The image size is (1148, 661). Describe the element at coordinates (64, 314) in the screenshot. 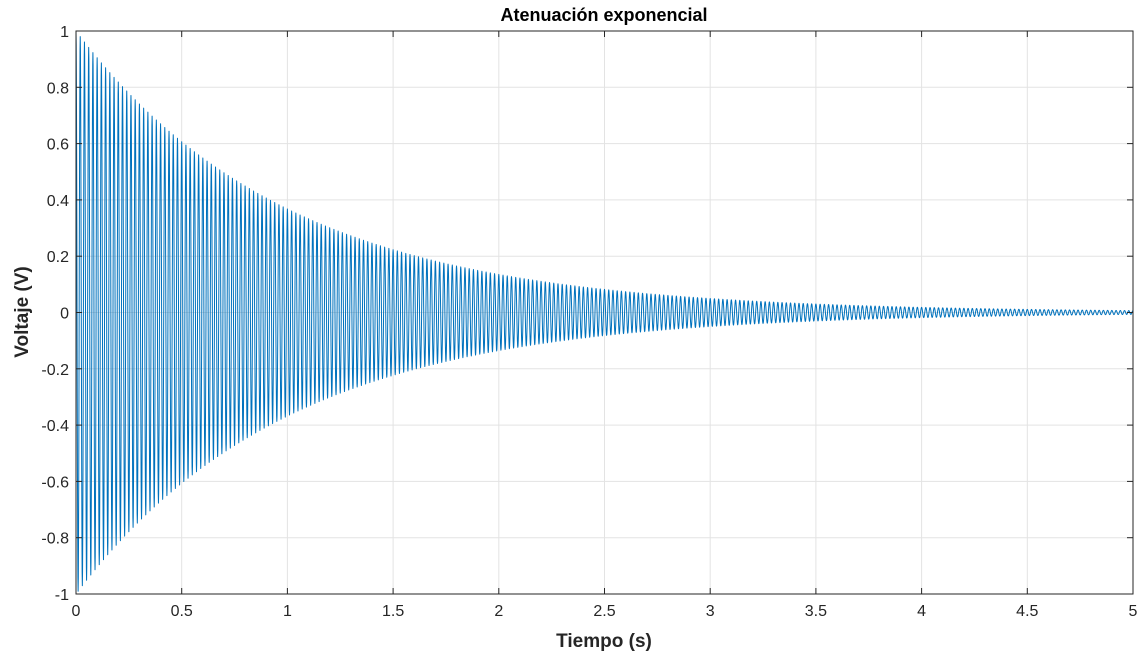

I see `y-tick-label: 0` at that location.